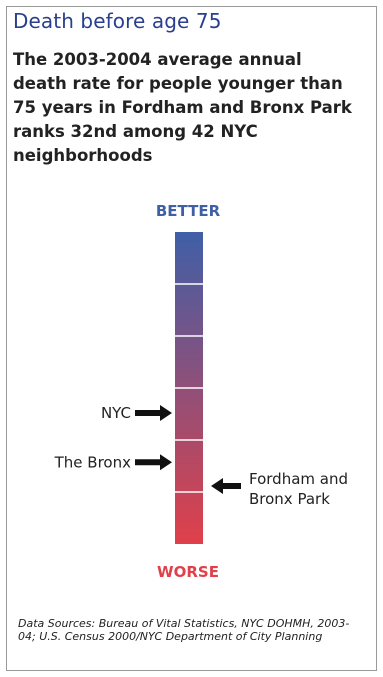  Describe the element at coordinates (188, 211) in the screenshot. I see `better-label: BETTER` at that location.